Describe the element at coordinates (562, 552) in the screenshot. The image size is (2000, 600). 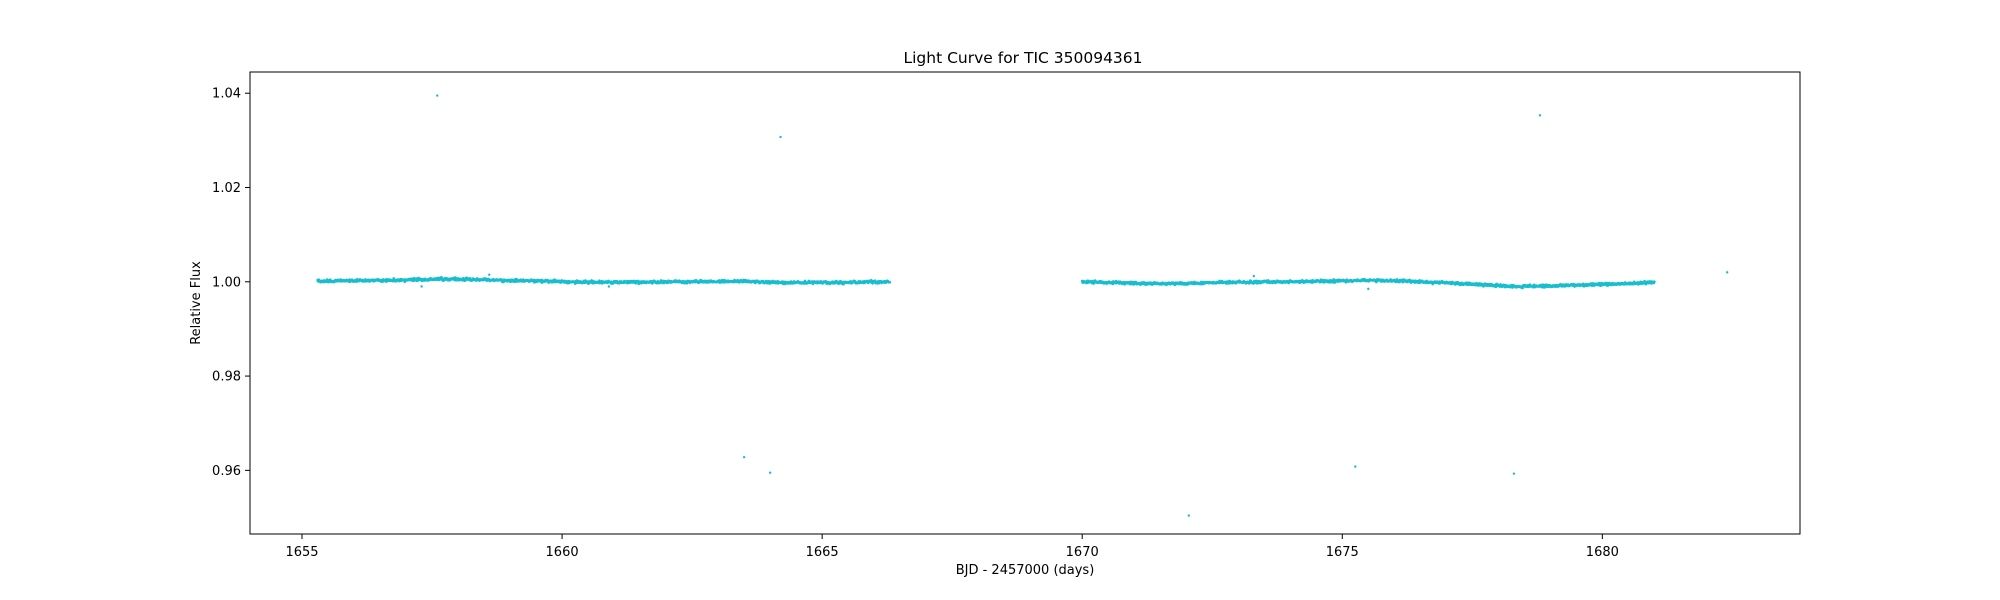
I see `x-tick-label: 1660` at that location.